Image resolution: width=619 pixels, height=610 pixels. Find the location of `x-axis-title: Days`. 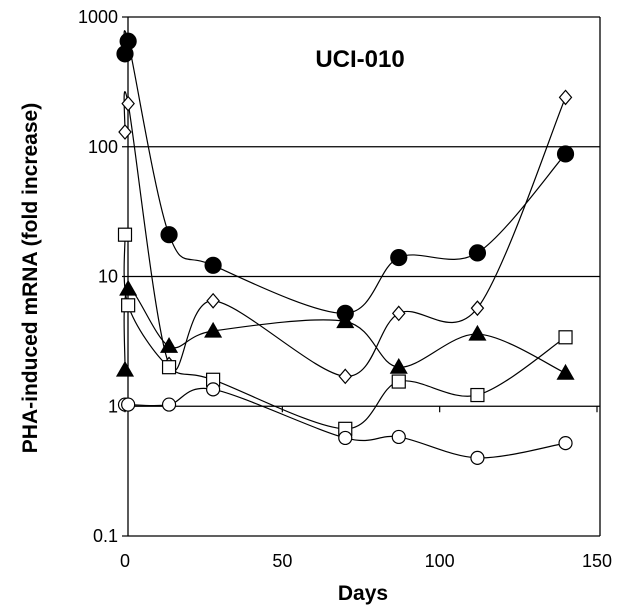

x-axis-title: Days is located at coordinates (363, 593).